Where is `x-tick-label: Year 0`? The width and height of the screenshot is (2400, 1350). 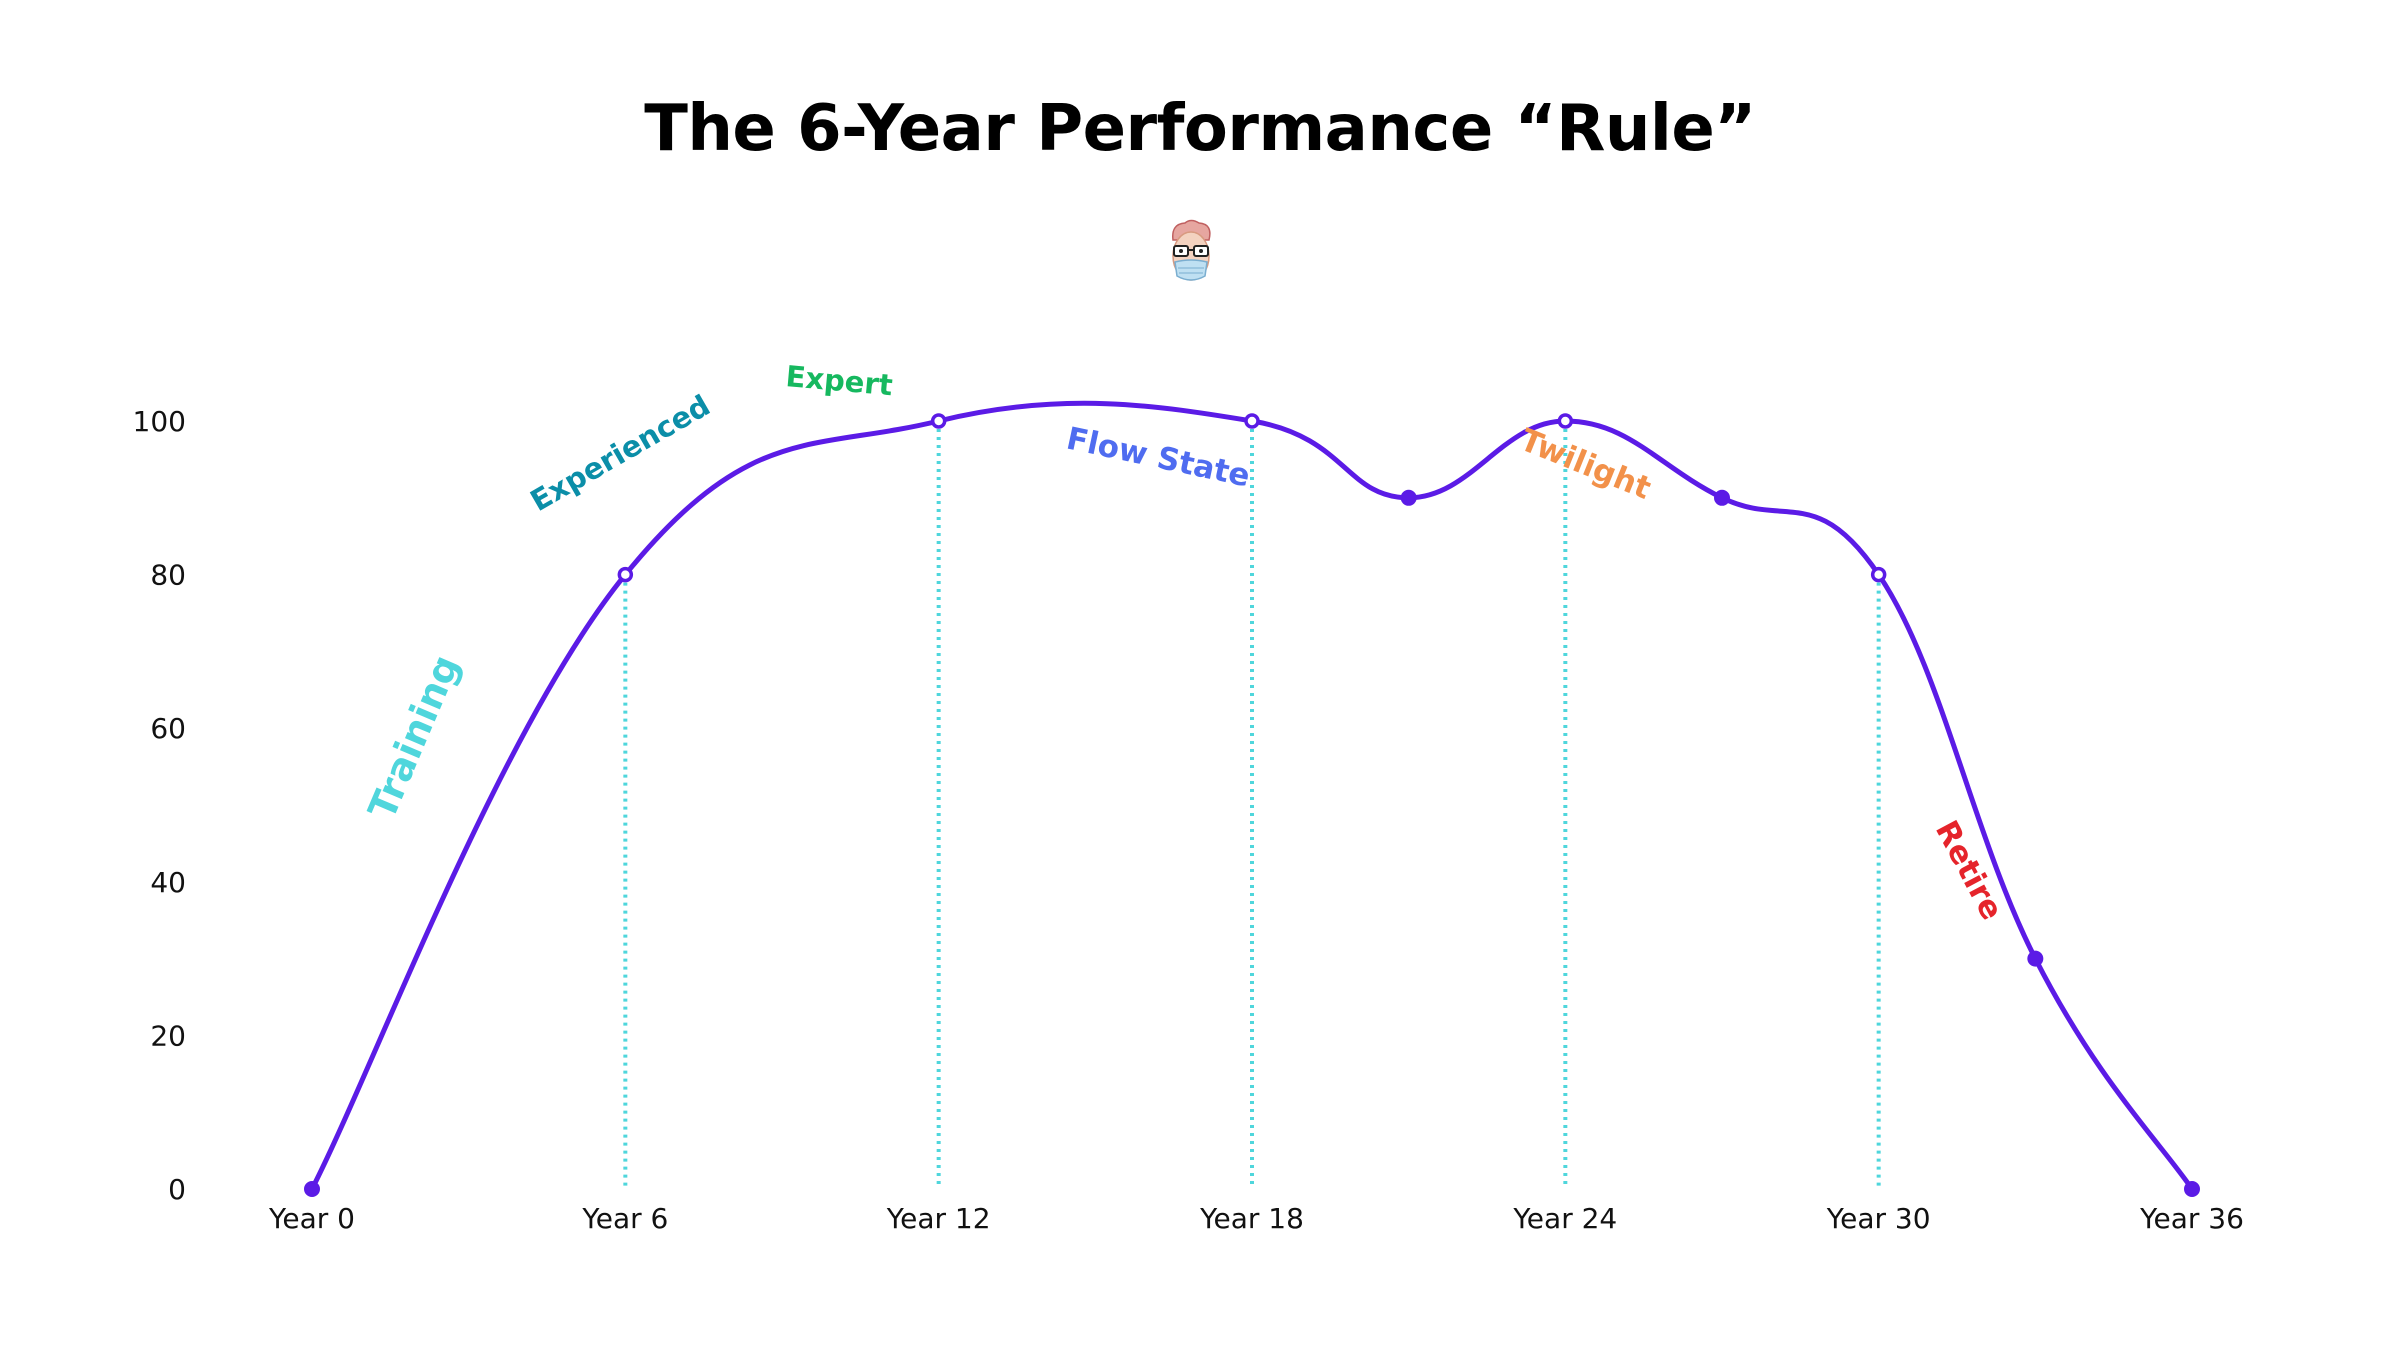 x-tick-label: Year 0 is located at coordinates (311, 1218).